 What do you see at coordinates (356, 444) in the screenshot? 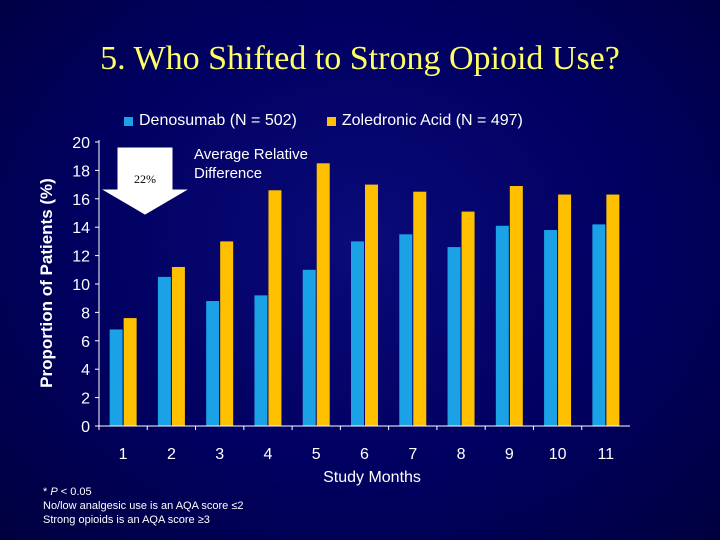
I see `x-axis-ticks: 1 2 3 4 5 6 7 8 9 10 11` at bounding box center [356, 444].